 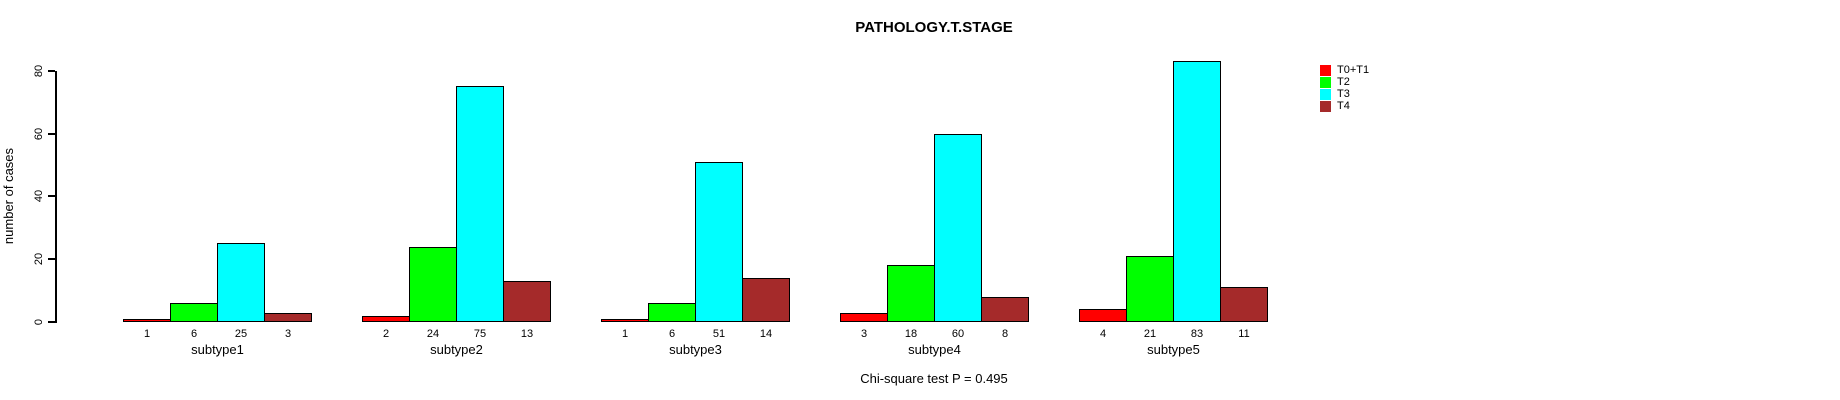 I want to click on bar-subtype2-T4, so click(x=527, y=301).